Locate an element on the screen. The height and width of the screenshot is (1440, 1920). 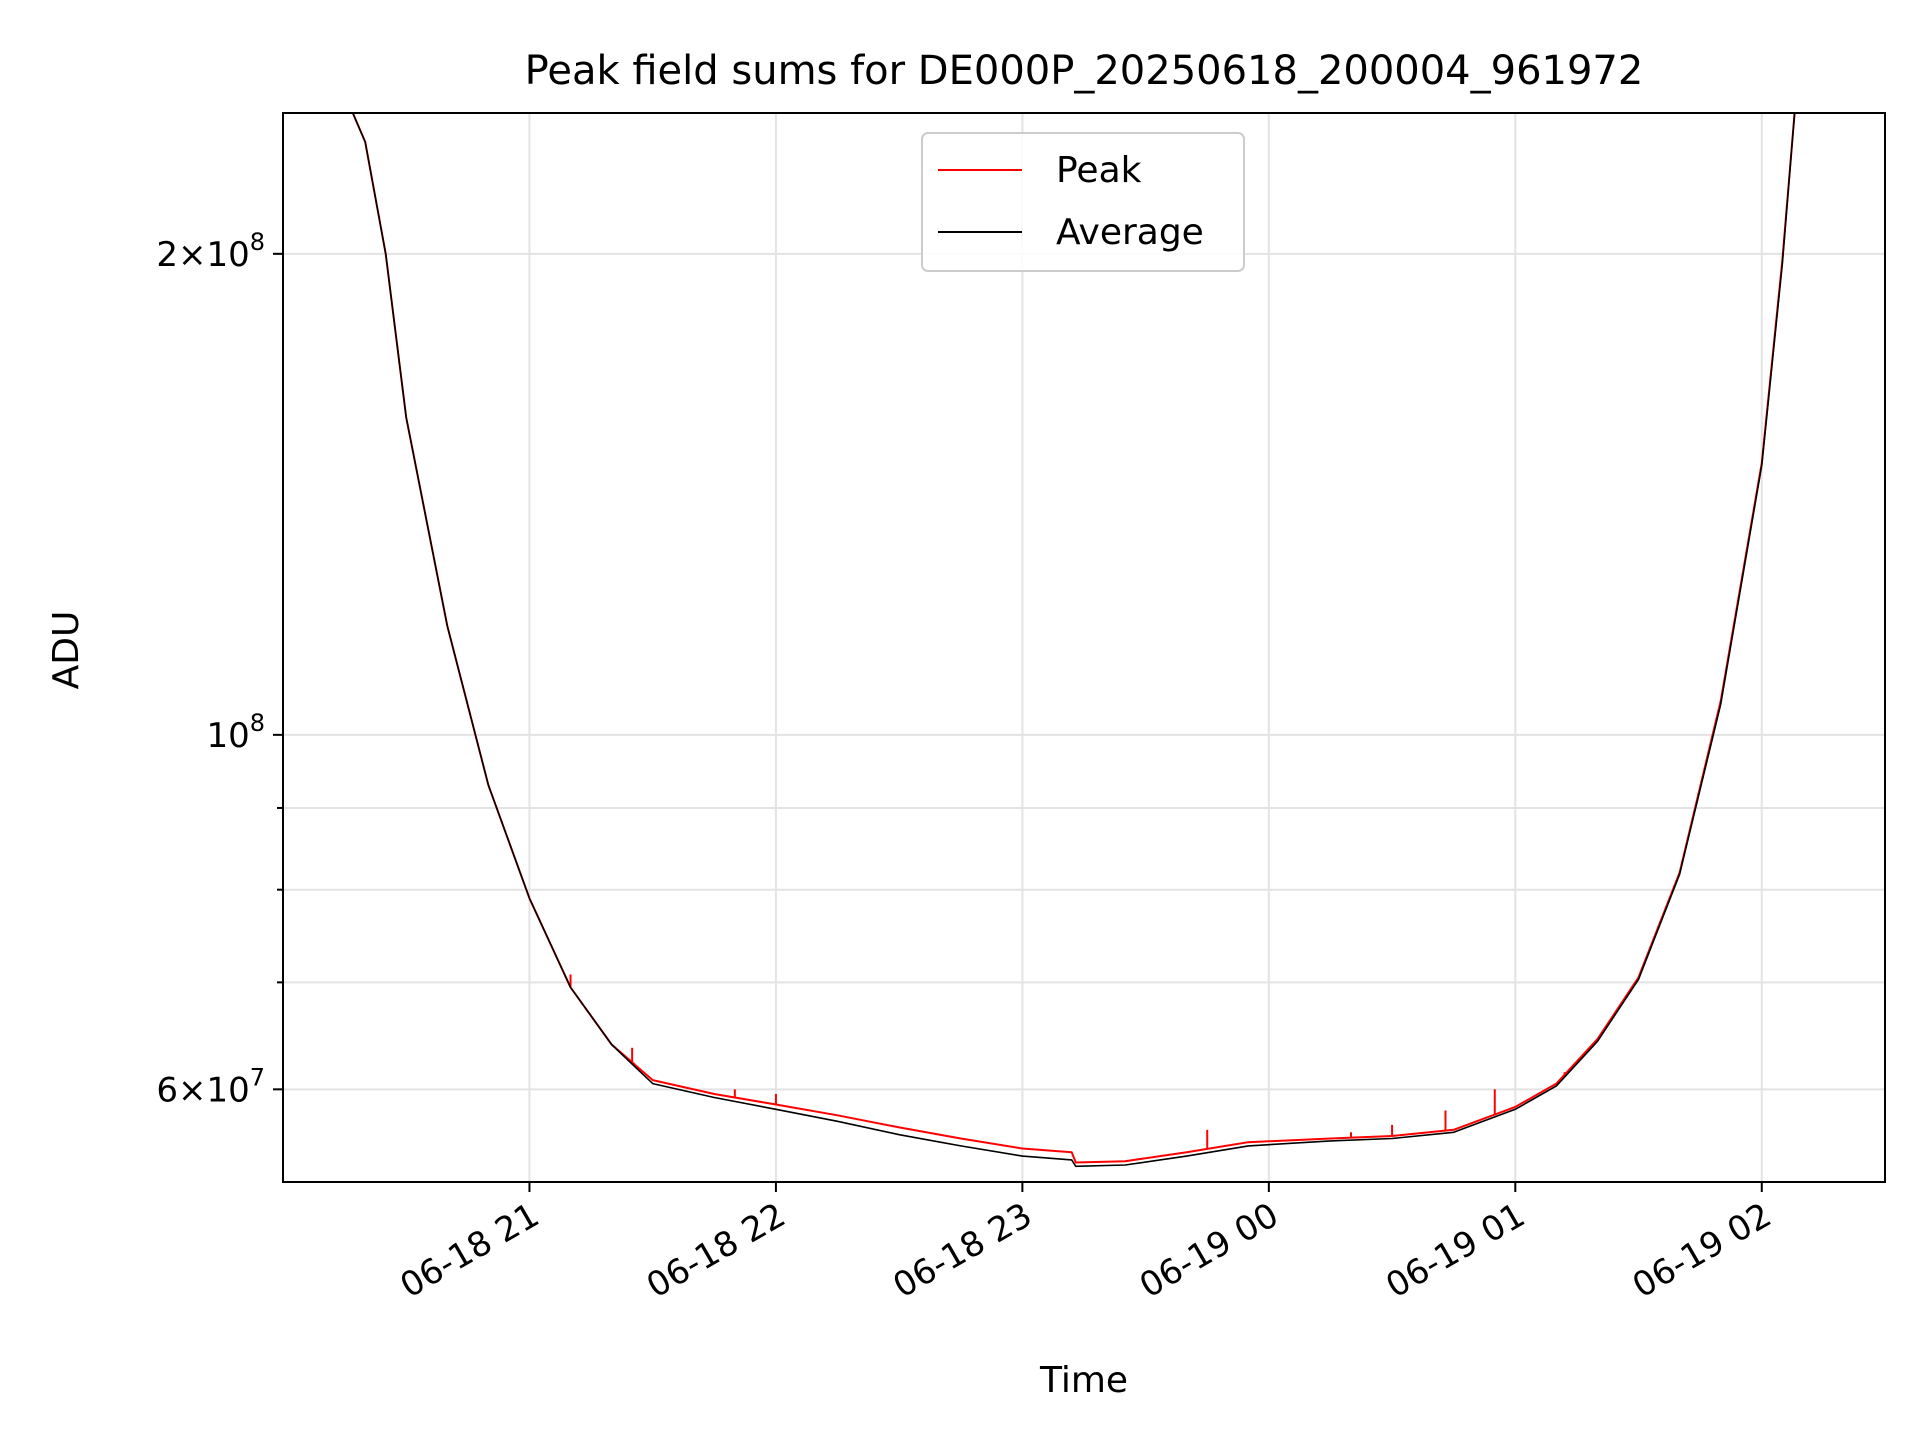
y-tick-label: 2×108 is located at coordinates (210, 251).